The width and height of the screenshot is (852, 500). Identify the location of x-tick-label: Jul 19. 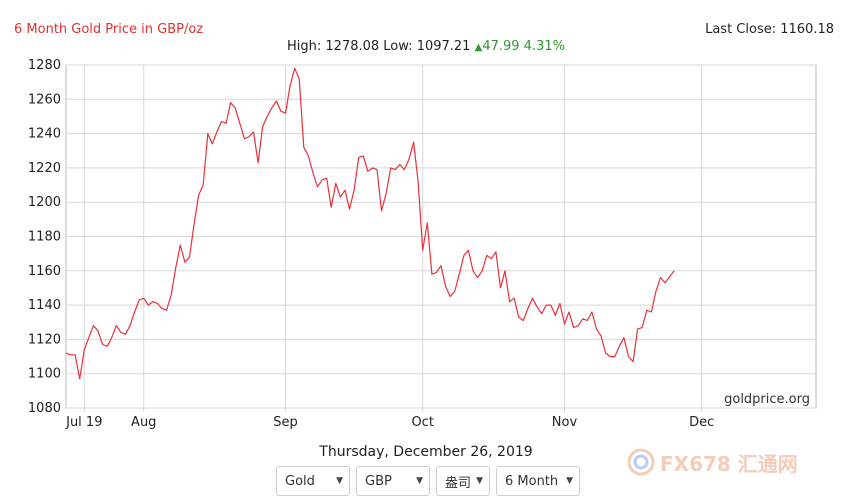
(83, 422).